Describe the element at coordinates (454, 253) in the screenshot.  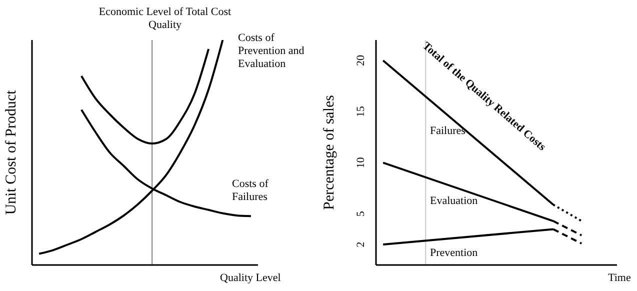
I see `annotation: Prevention` at that location.